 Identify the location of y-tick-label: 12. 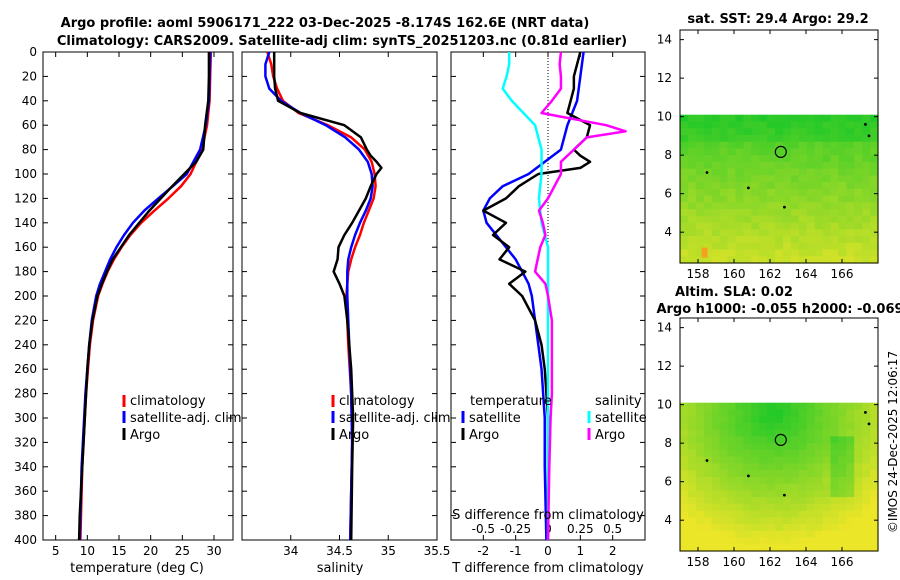
(664, 366).